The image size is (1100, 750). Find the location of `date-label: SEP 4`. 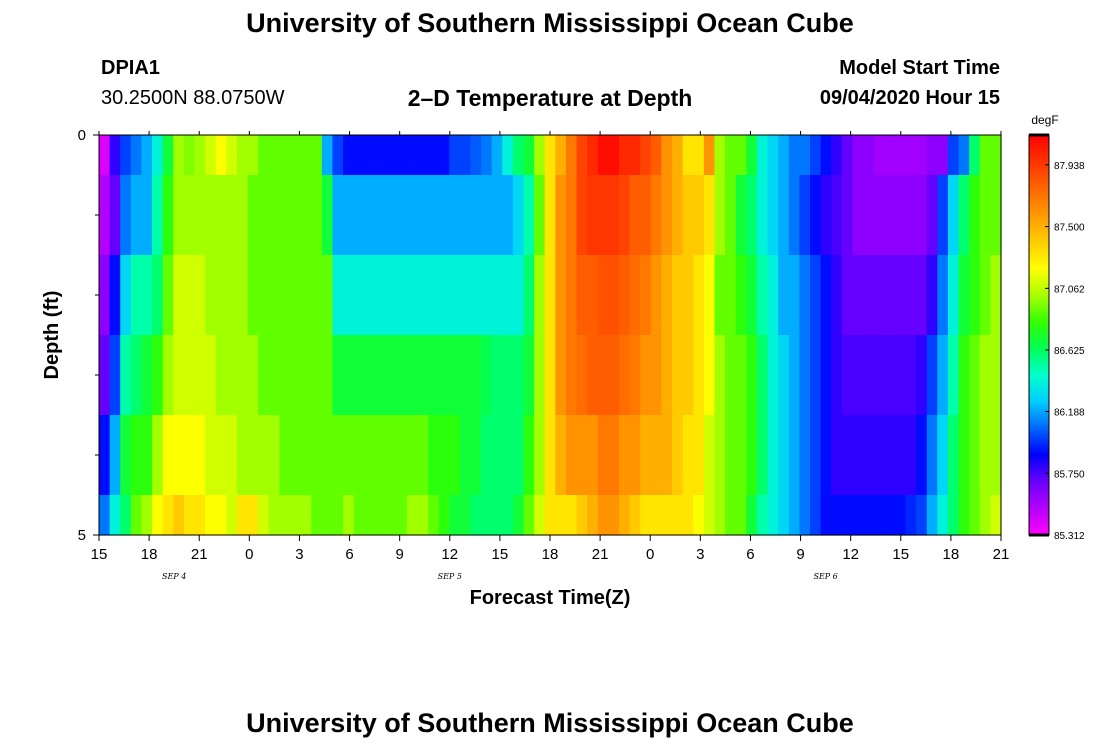

date-label: SEP 4 is located at coordinates (174, 576).